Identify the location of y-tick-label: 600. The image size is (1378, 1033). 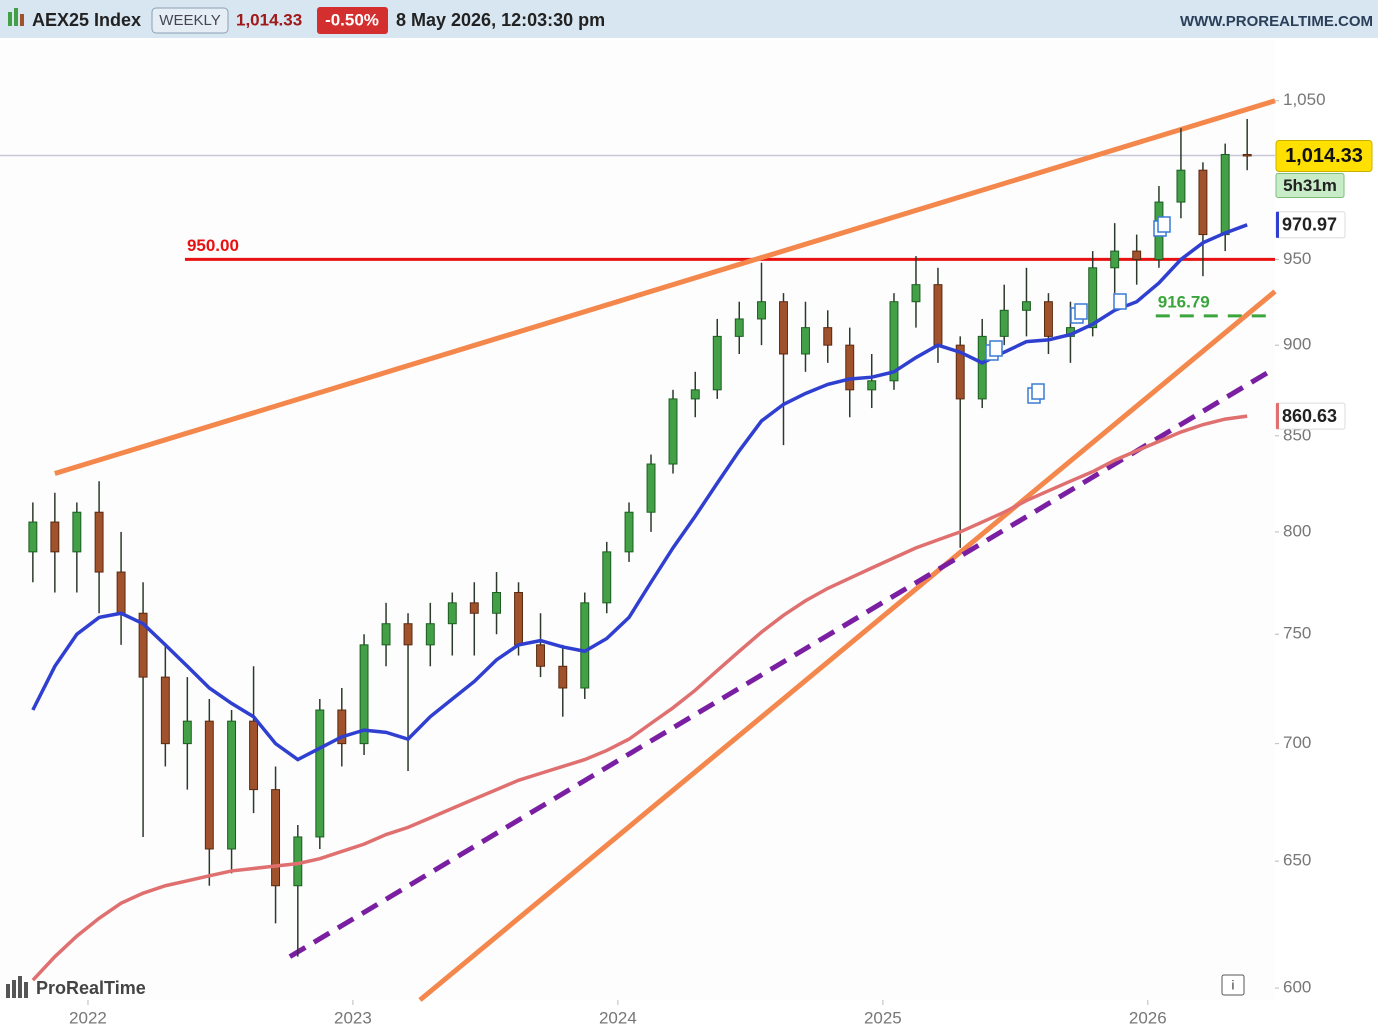
(1297, 987).